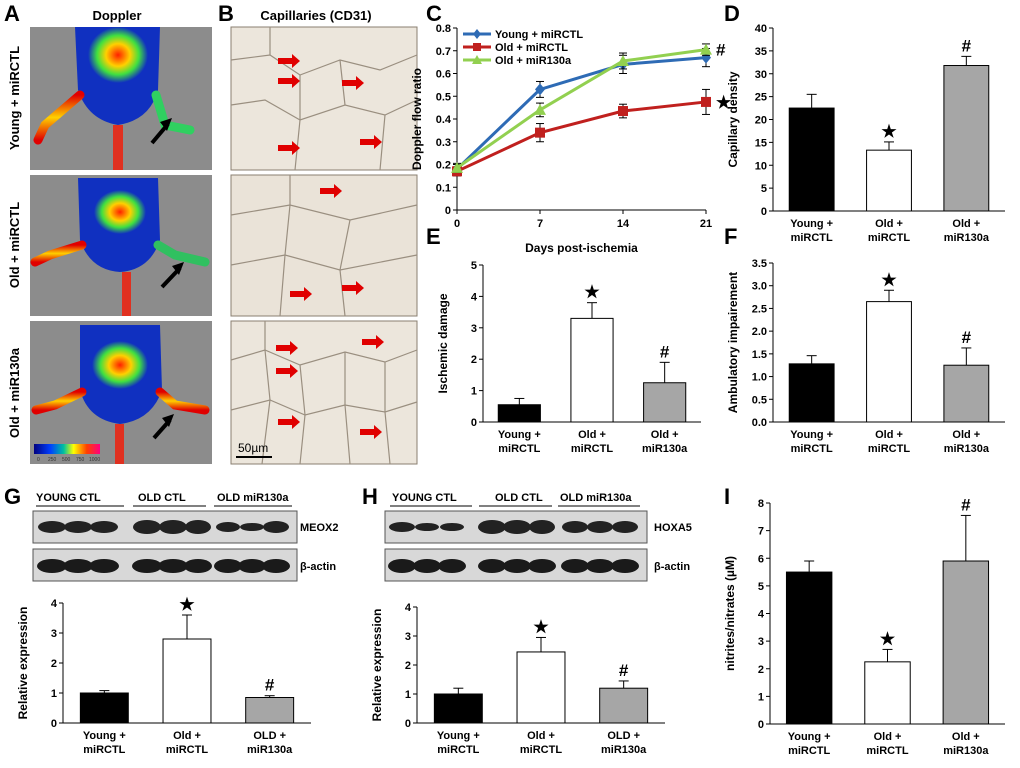 Image resolution: width=1020 pixels, height=768 pixels. What do you see at coordinates (672, 567) in the screenshot?
I see `blot-h-label-actin: β-actin` at bounding box center [672, 567].